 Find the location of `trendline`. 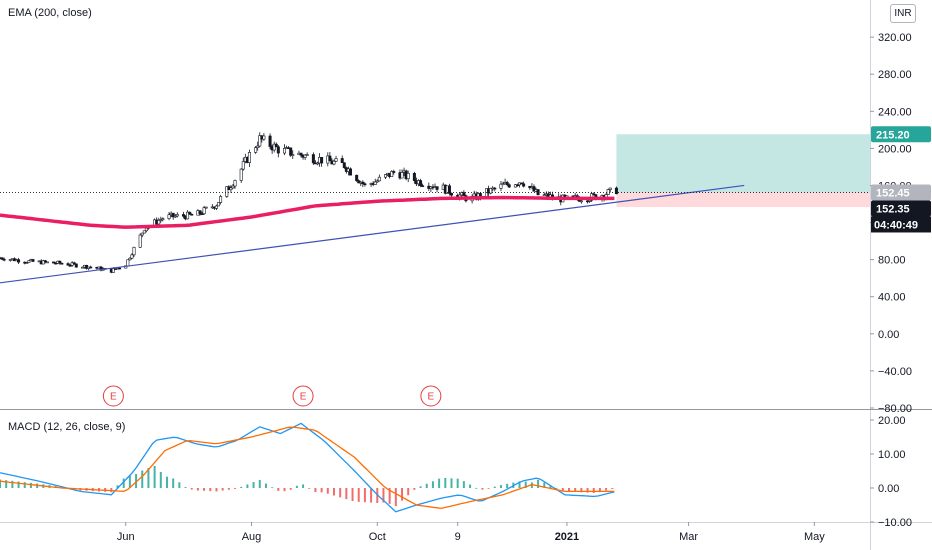

trendline is located at coordinates (372, 234).